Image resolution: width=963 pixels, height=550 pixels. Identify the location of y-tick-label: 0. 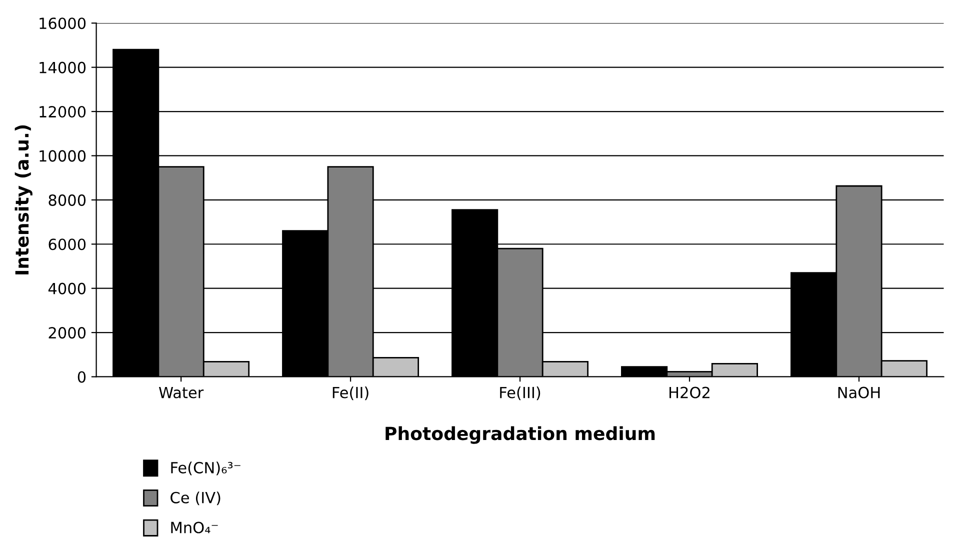
(82, 377).